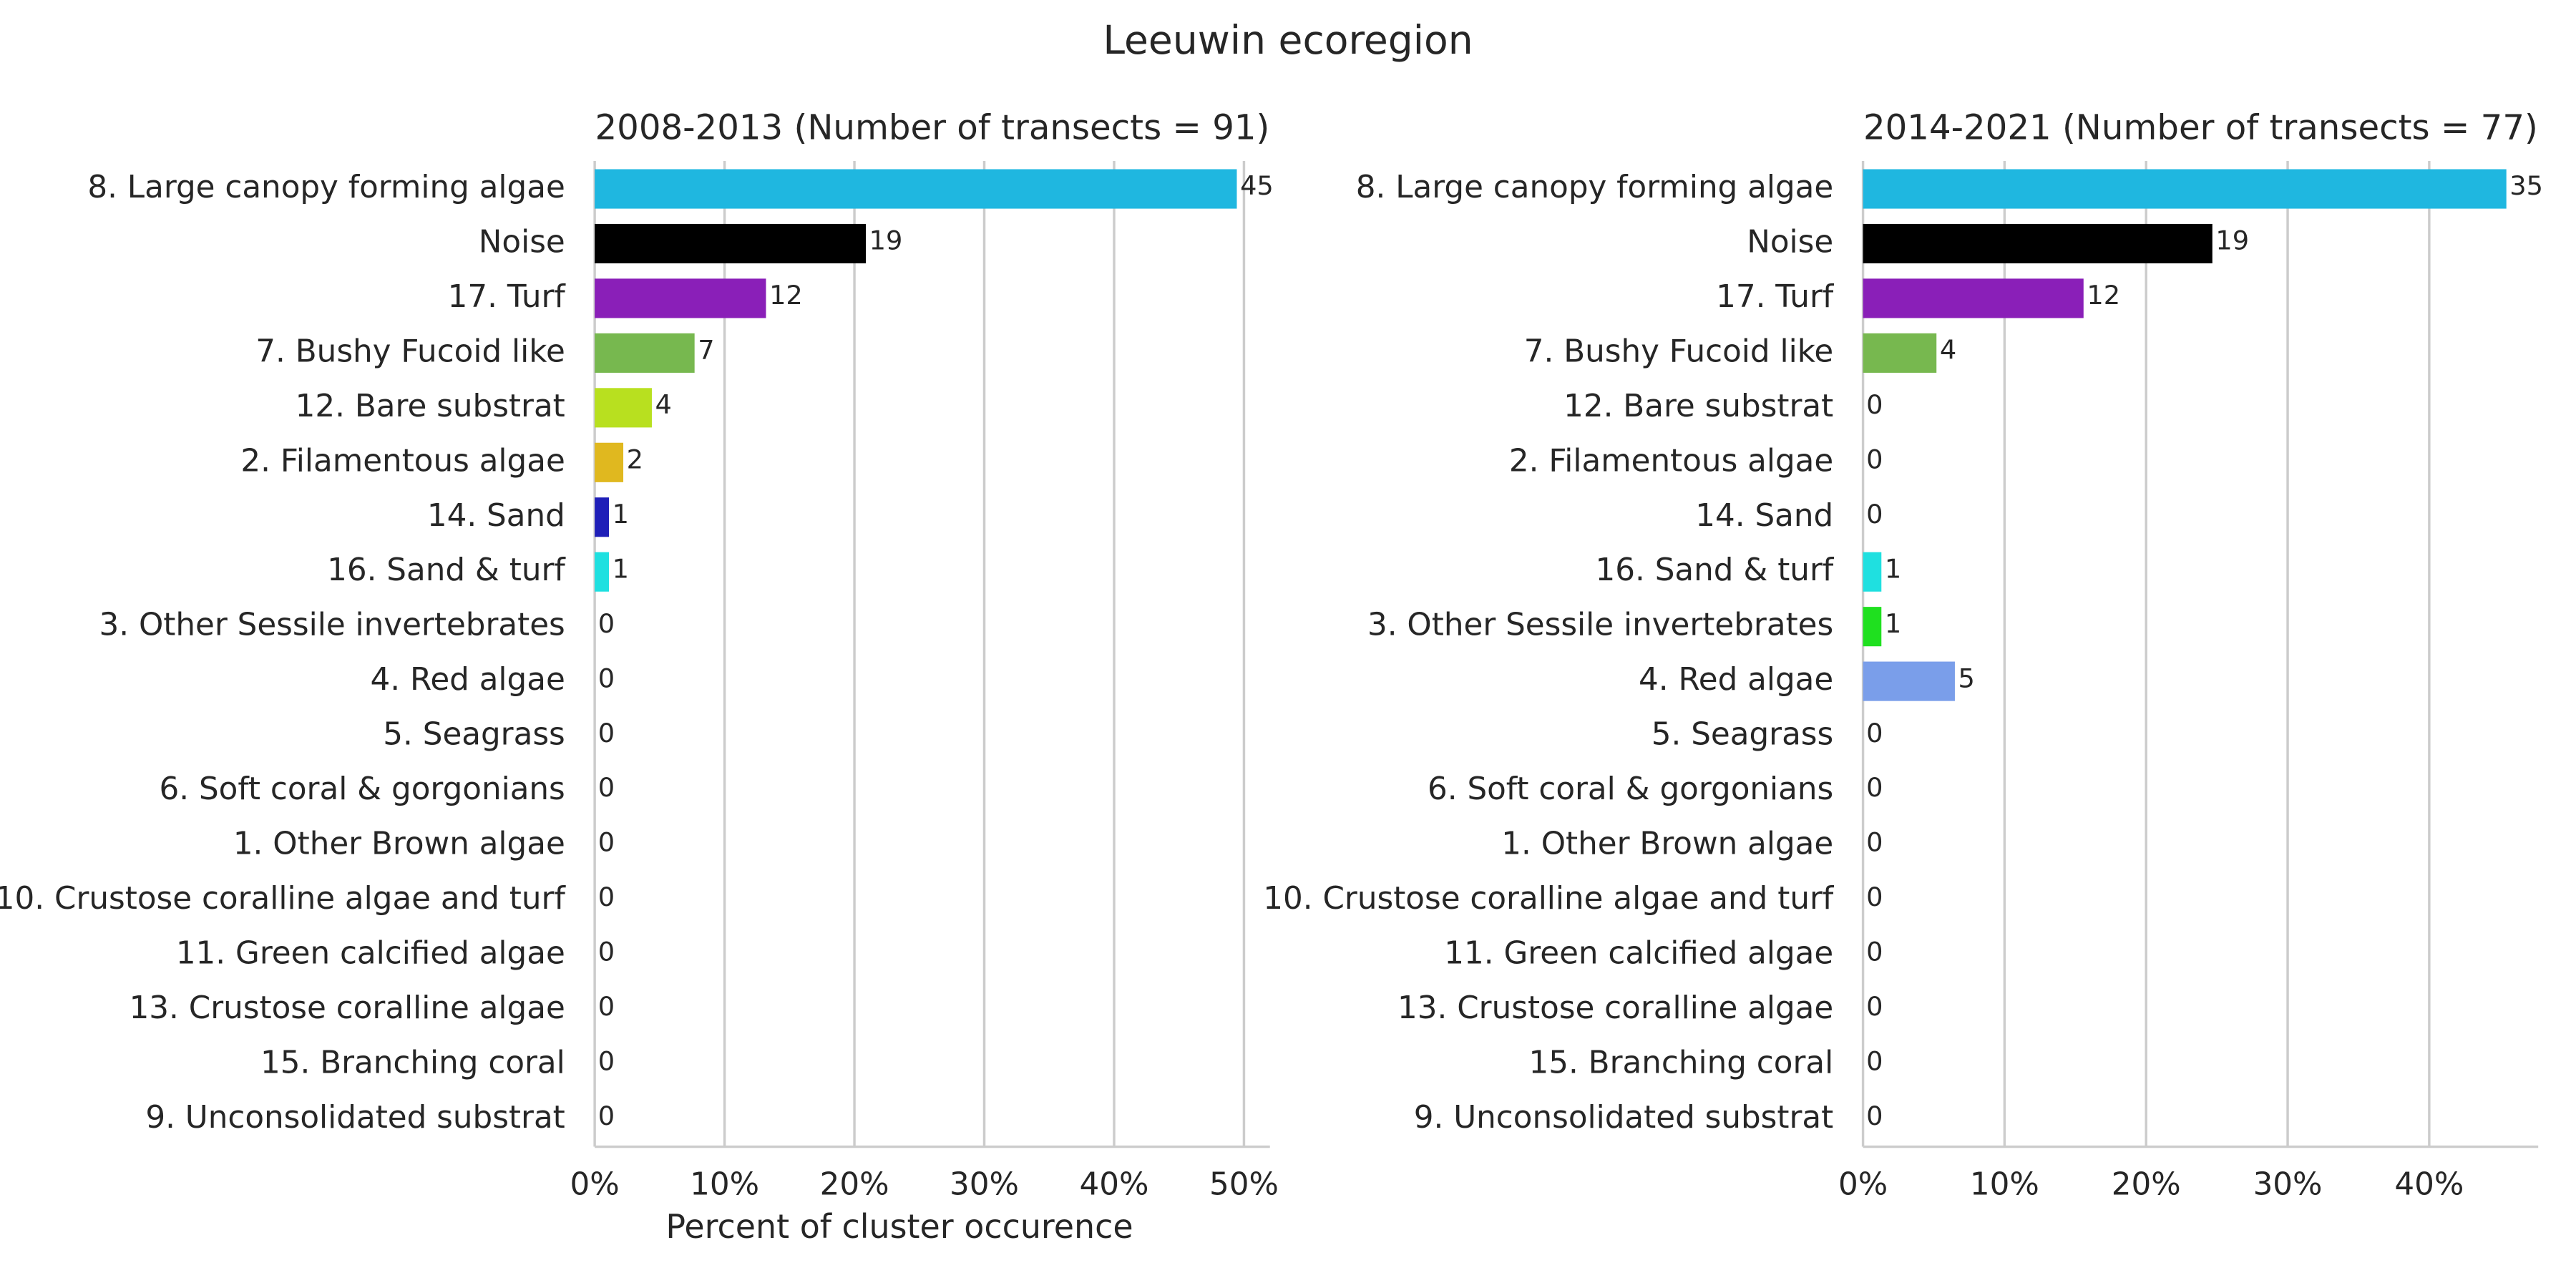 This screenshot has width=2576, height=1288. What do you see at coordinates (932, 127) in the screenshot?
I see `panel-title: 2008-2013 (Number of transects = 91)` at bounding box center [932, 127].